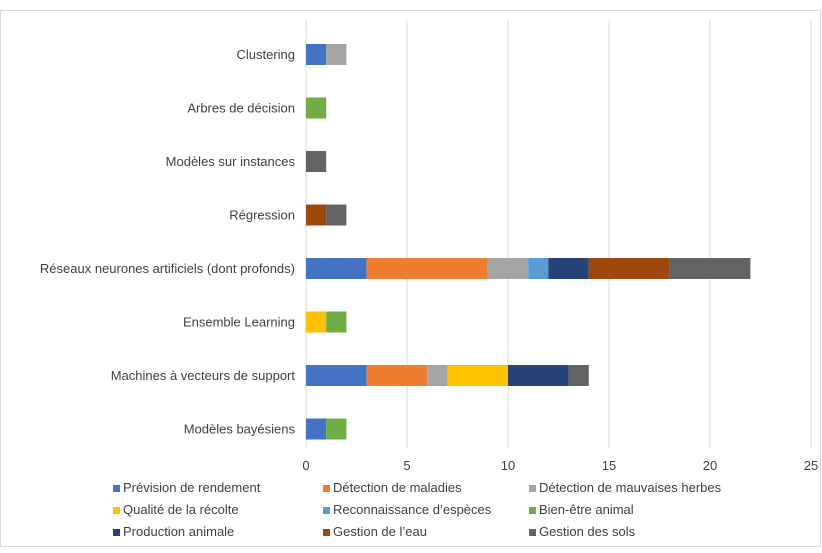  What do you see at coordinates (412, 509) in the screenshot?
I see `legend-label: Reconnaissance d’espèces` at bounding box center [412, 509].